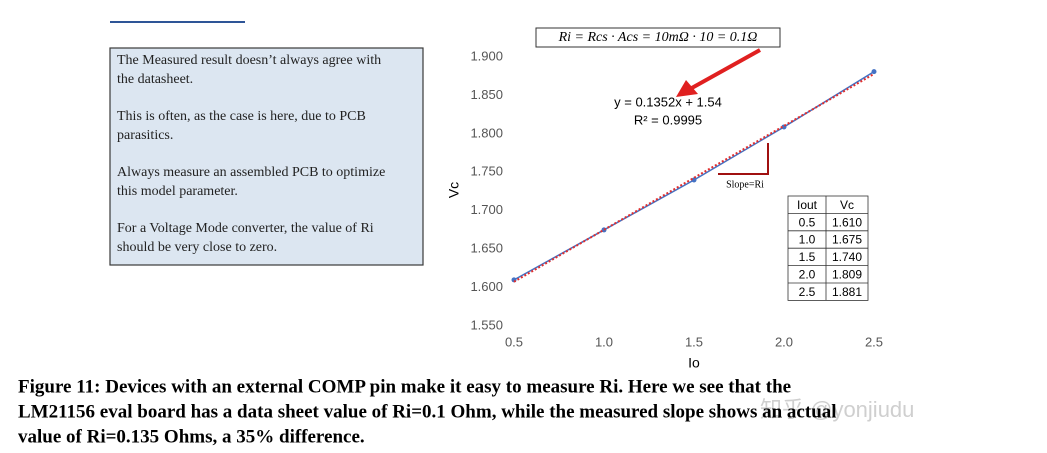 This screenshot has height=453, width=1047. I want to click on x-tick-label: 2.5, so click(874, 341).